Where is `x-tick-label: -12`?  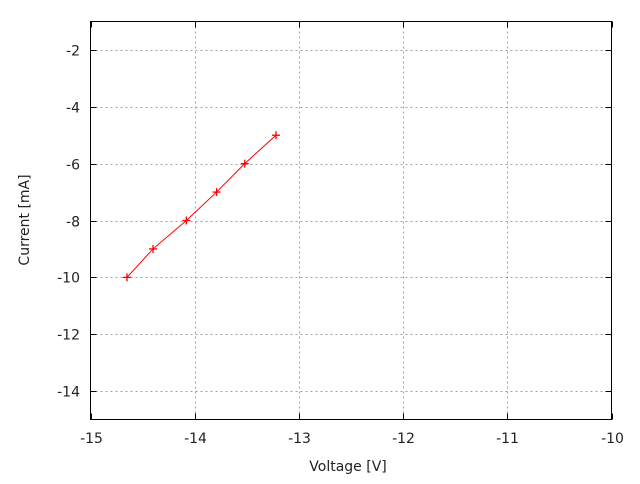
x-tick-label: -12 is located at coordinates (403, 439).